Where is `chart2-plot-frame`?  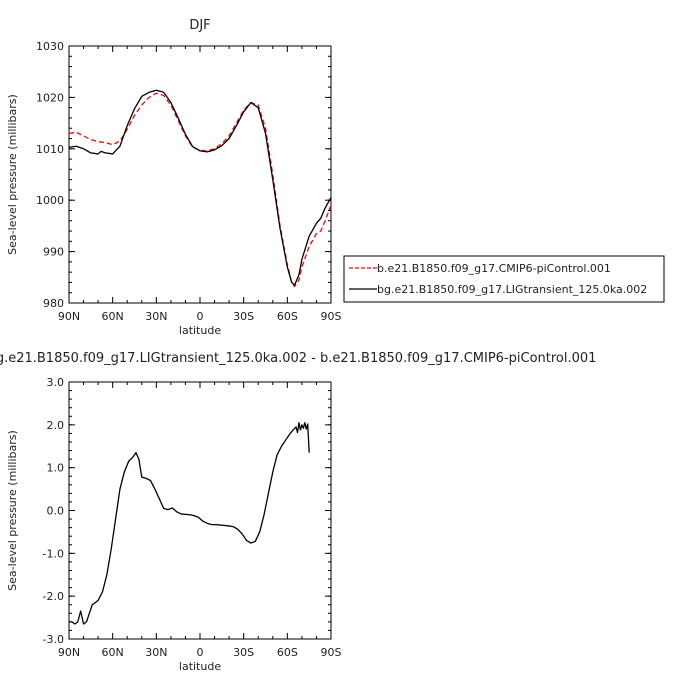
chart2-plot-frame is located at coordinates (200, 510).